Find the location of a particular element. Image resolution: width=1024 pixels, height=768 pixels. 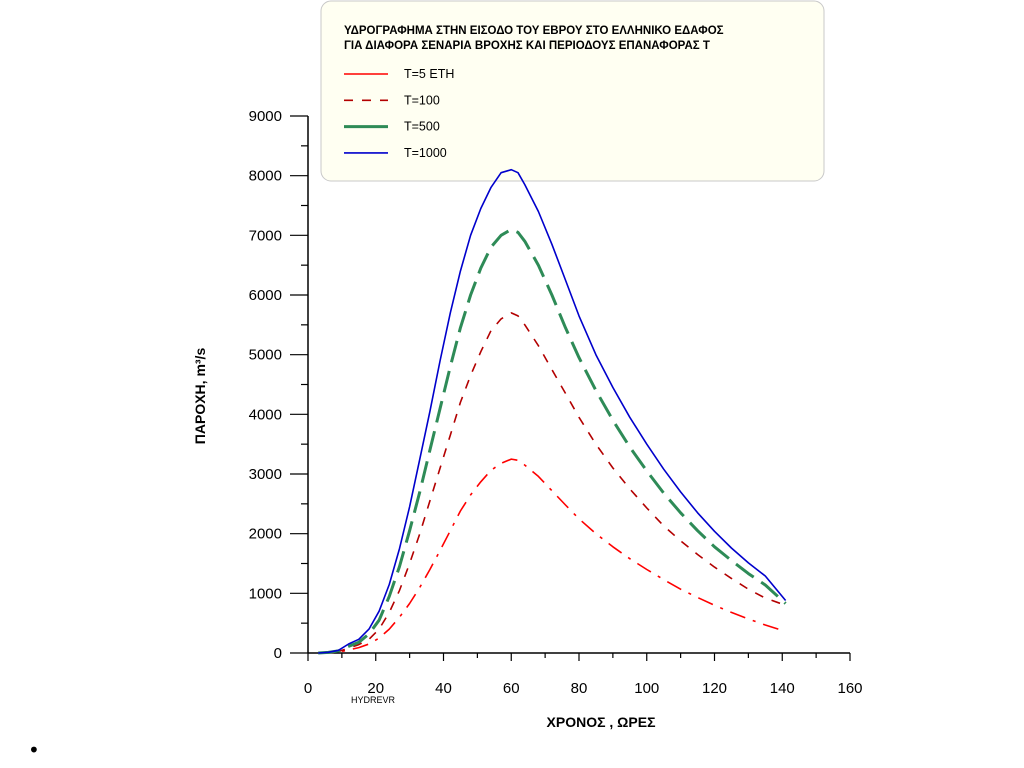

legend-label-4: T=1000 is located at coordinates (425, 153).